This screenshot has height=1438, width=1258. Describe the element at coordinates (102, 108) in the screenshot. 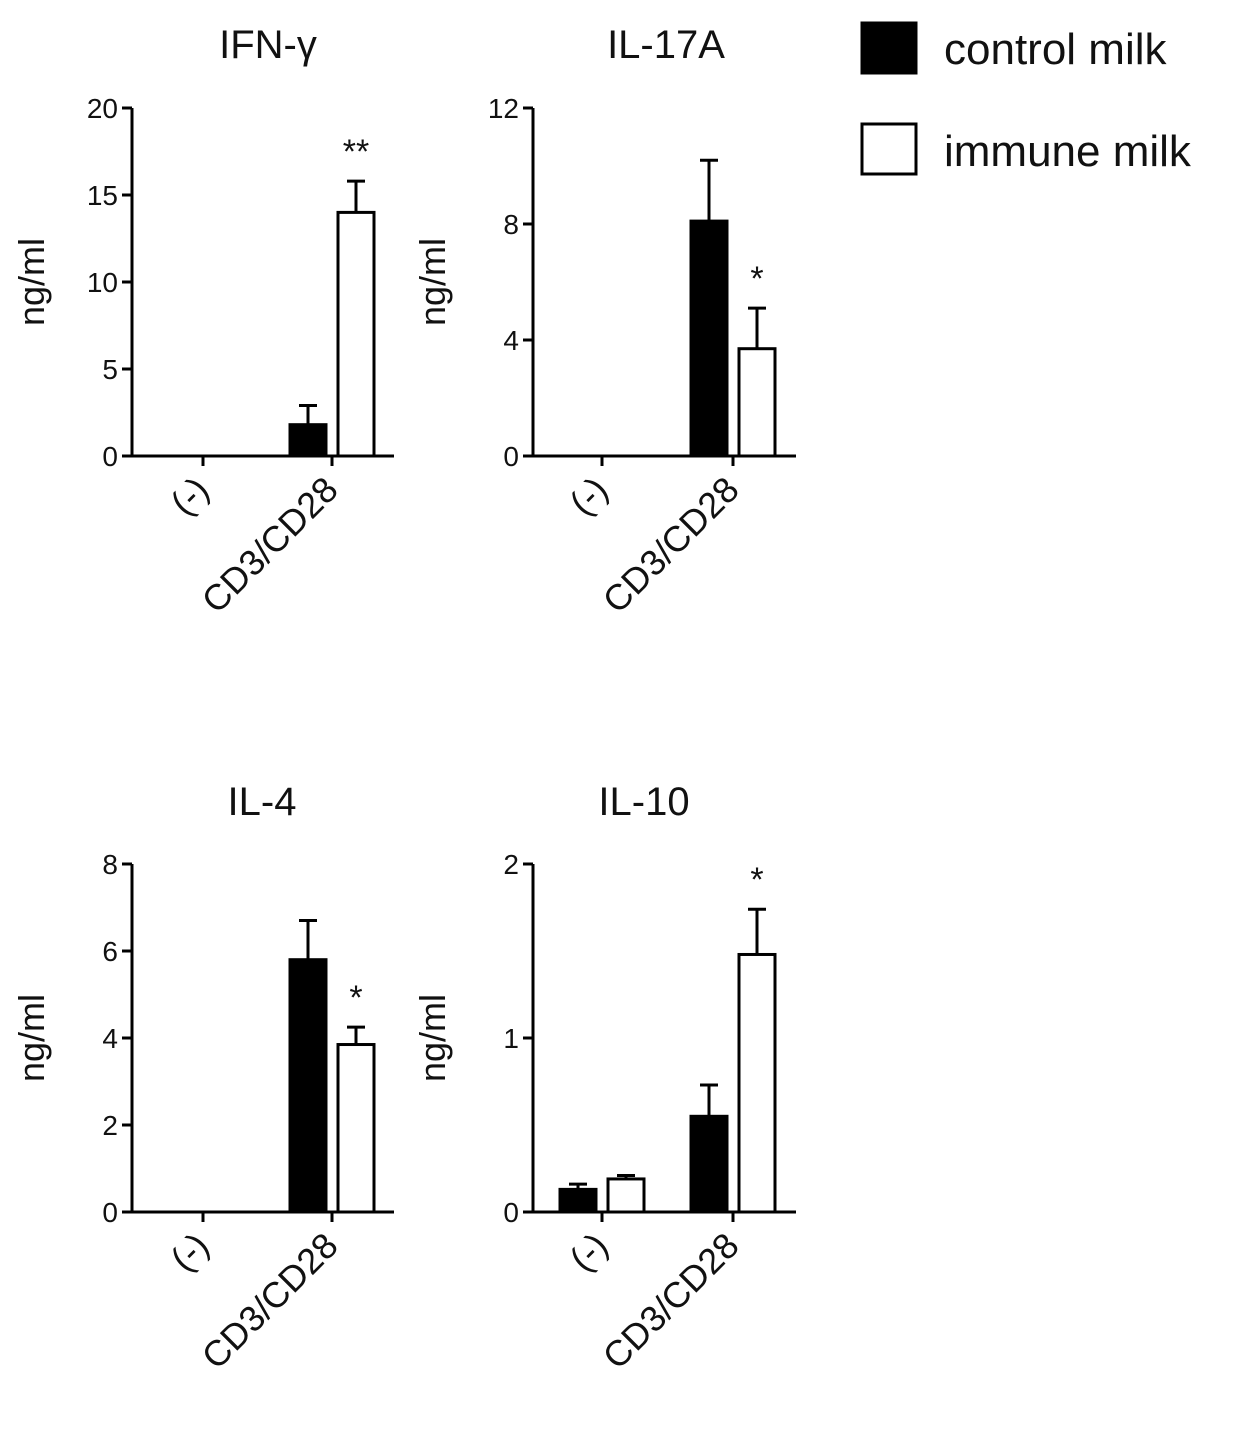

I see `y-tick-label: 20` at that location.